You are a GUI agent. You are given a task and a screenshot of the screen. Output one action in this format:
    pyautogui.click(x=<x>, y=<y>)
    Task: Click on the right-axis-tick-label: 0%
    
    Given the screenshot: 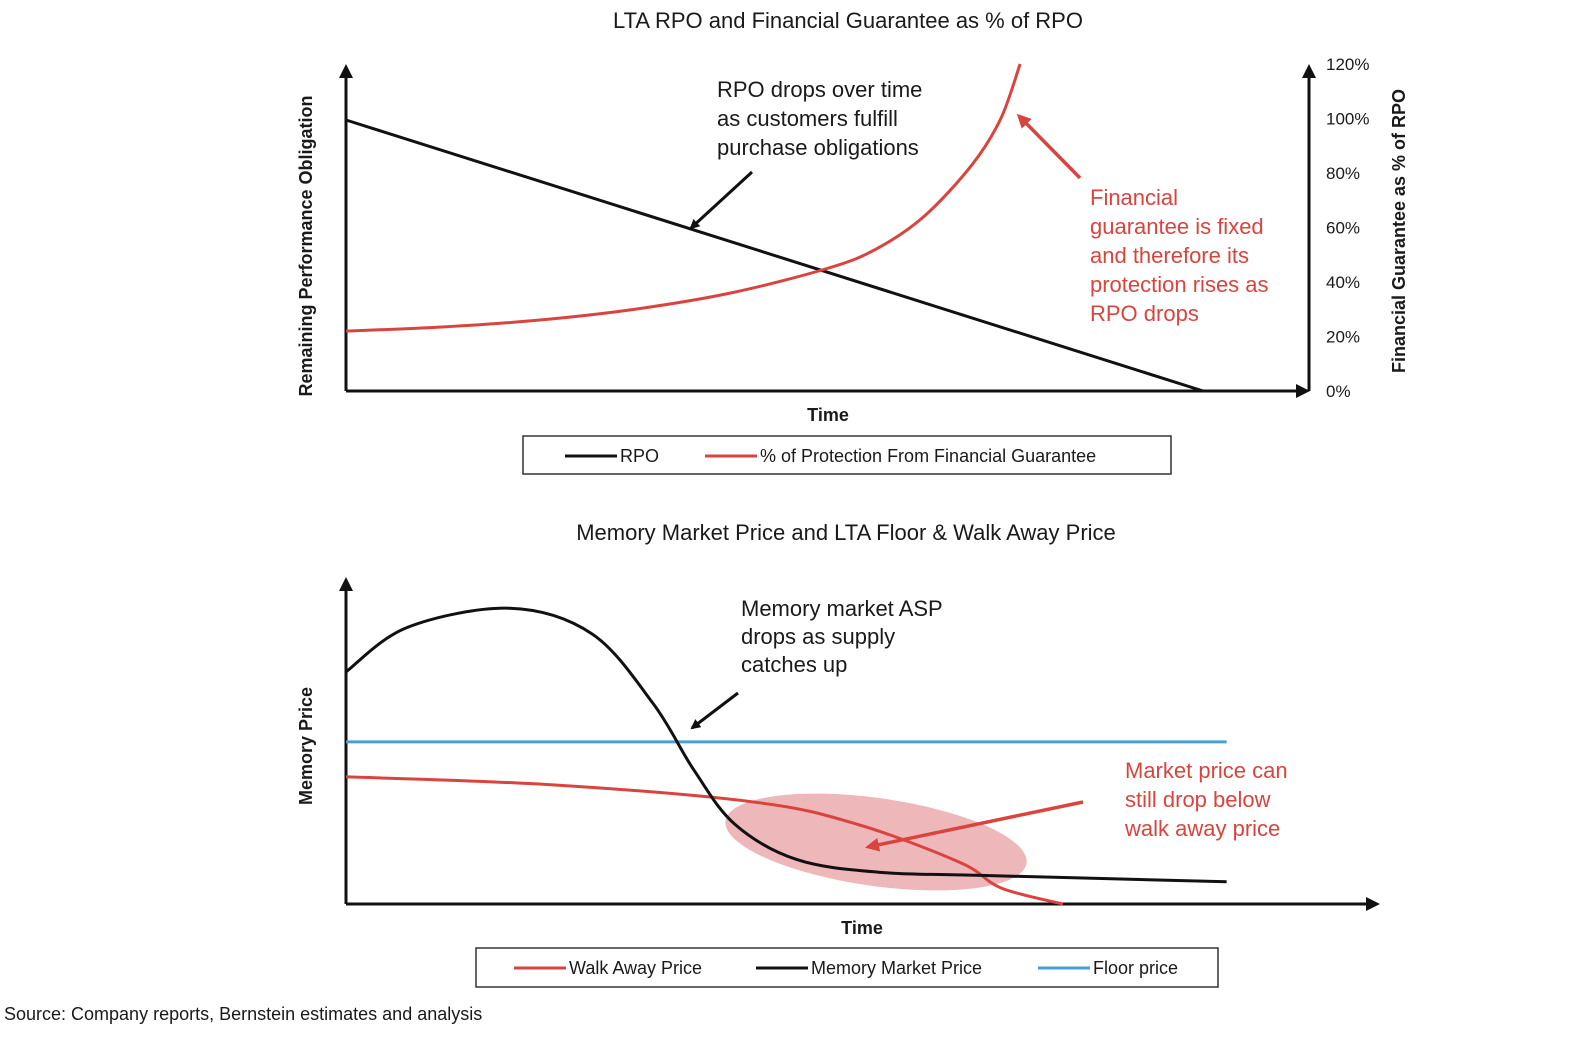 What is the action you would take?
    pyautogui.click(x=1338, y=391)
    